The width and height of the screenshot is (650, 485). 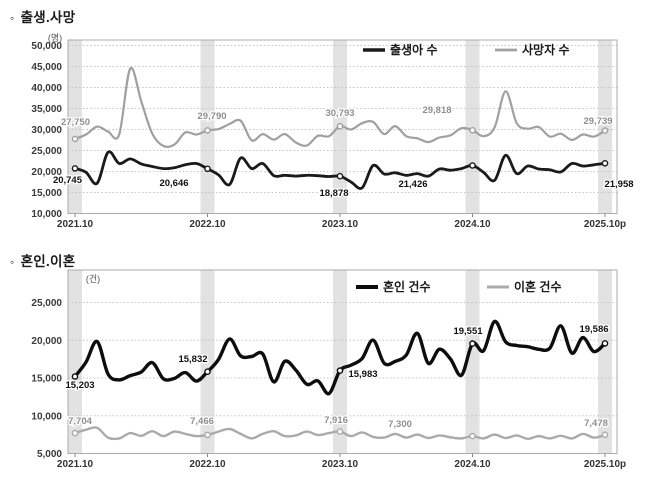 What do you see at coordinates (414, 49) in the screenshot?
I see `legend-label: 출생아 수` at bounding box center [414, 49].